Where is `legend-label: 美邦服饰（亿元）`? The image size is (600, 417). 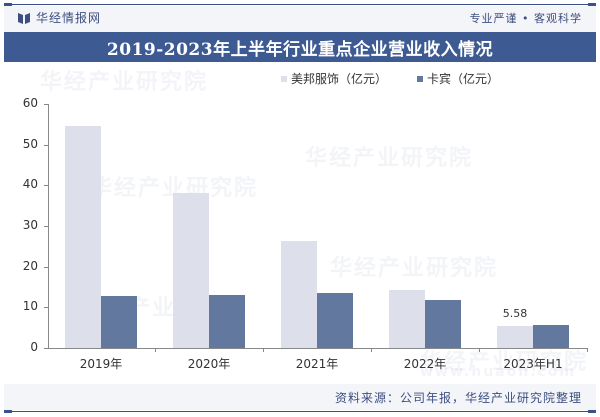 legend-label: 美邦服饰（亿元） is located at coordinates (338, 79).